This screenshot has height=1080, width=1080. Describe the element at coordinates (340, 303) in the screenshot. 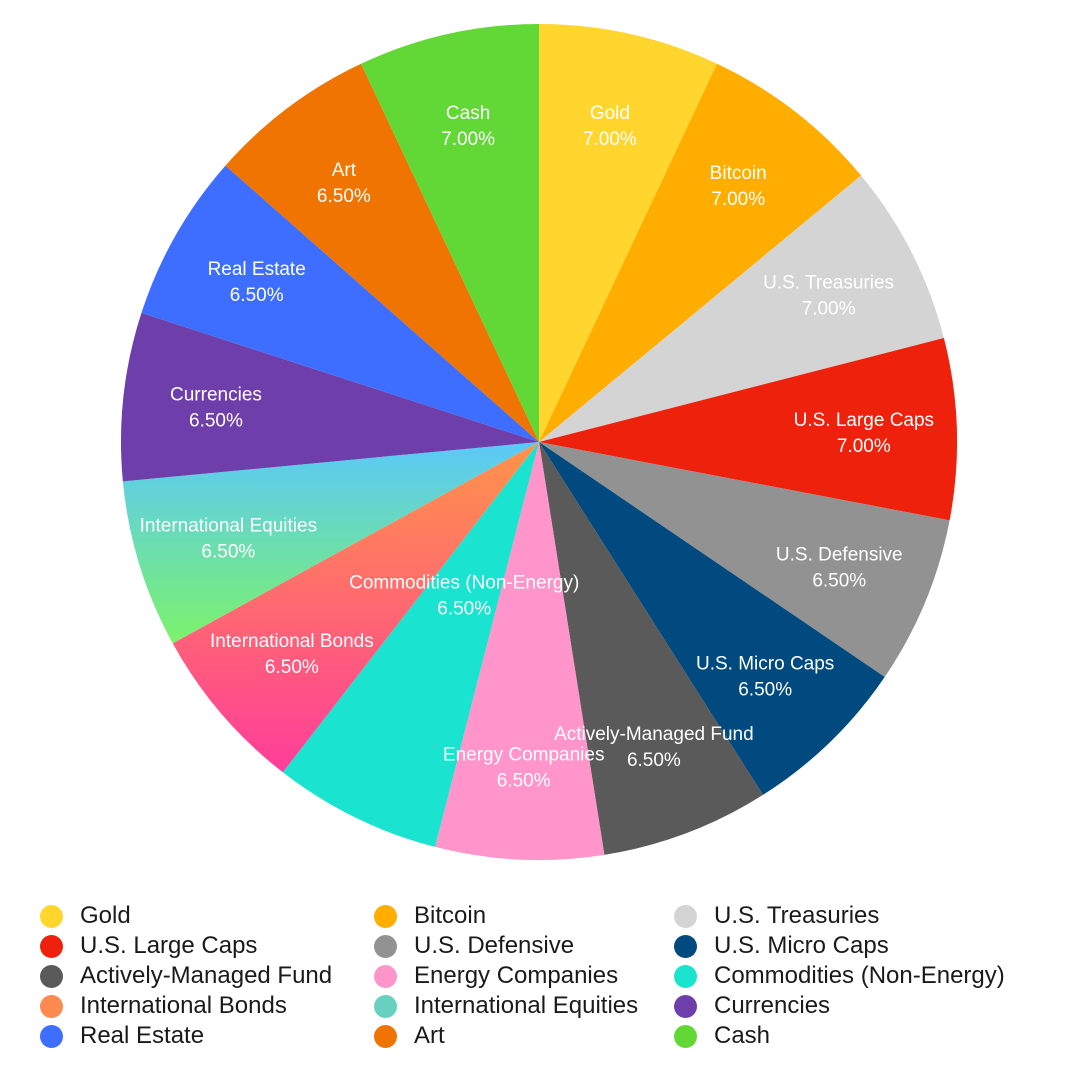

I see `pie-slice-real-estate` at that location.